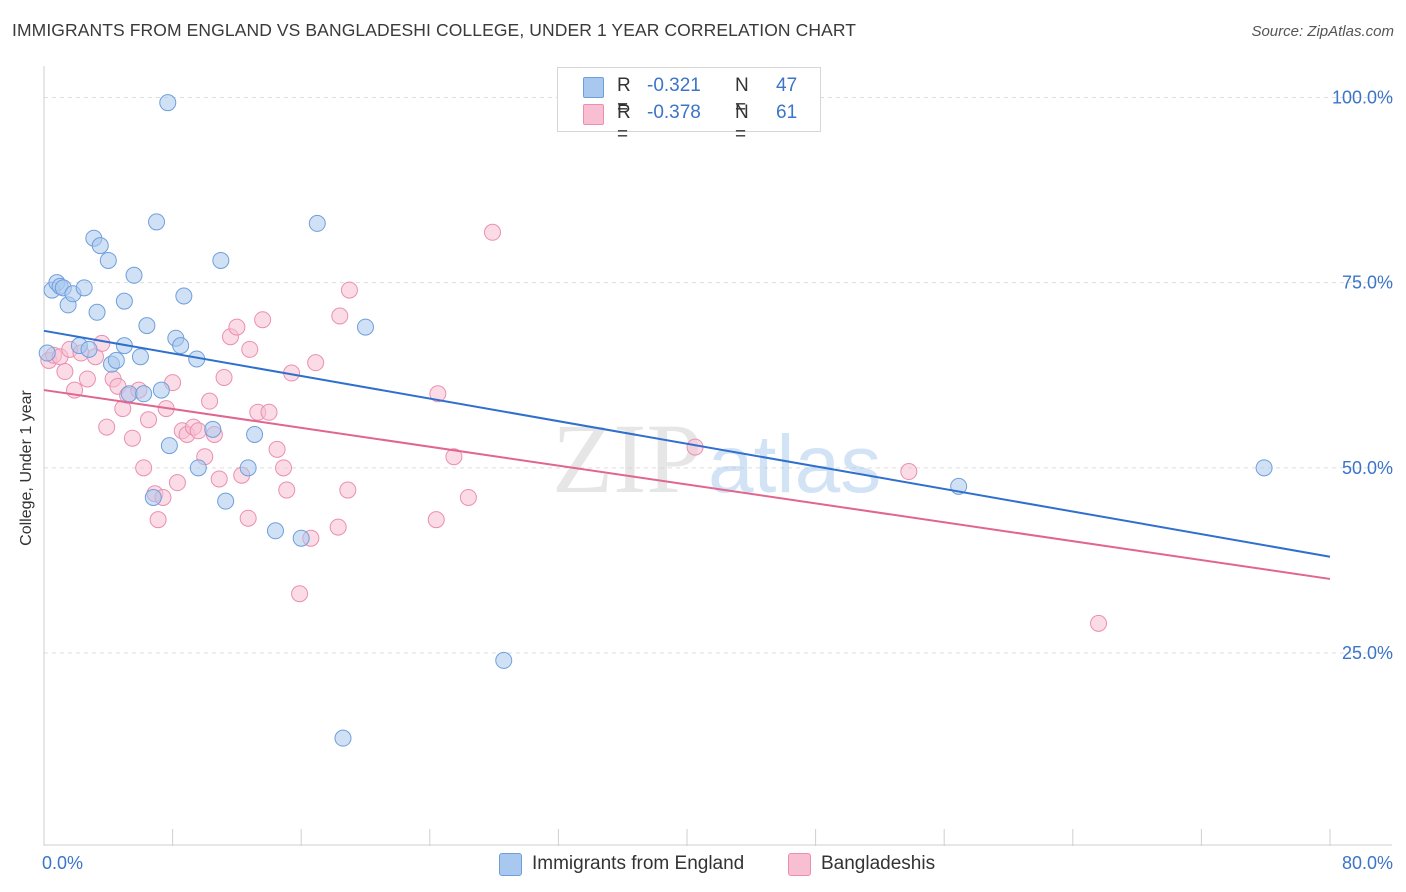  What do you see at coordinates (1362, 98) in the screenshot?
I see `y-tick-label: 100.0%` at bounding box center [1362, 98].